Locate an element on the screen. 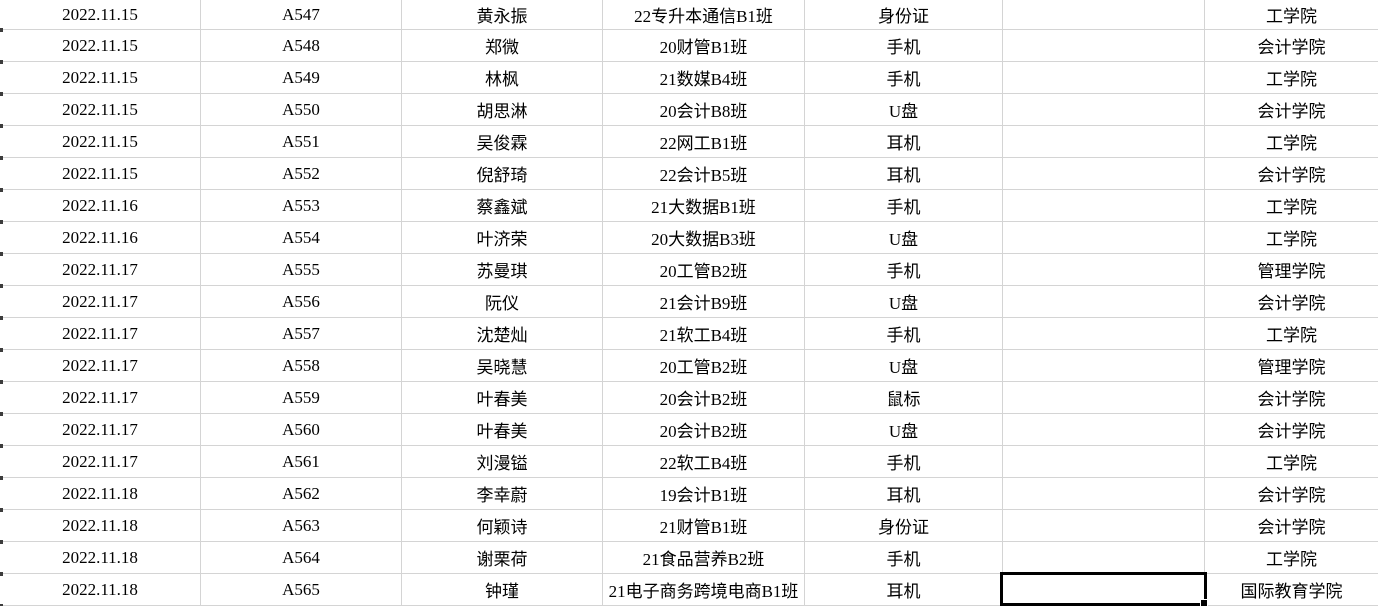 Image resolution: width=1378 pixels, height=610 pixels. cell-name: 吴俊霖 is located at coordinates (502, 142).